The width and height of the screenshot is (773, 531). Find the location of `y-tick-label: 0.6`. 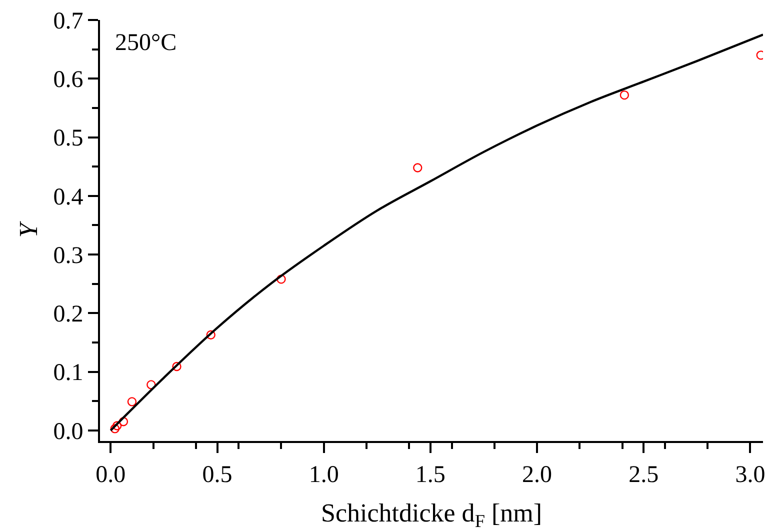

y-tick-label: 0.6 is located at coordinates (68, 80).